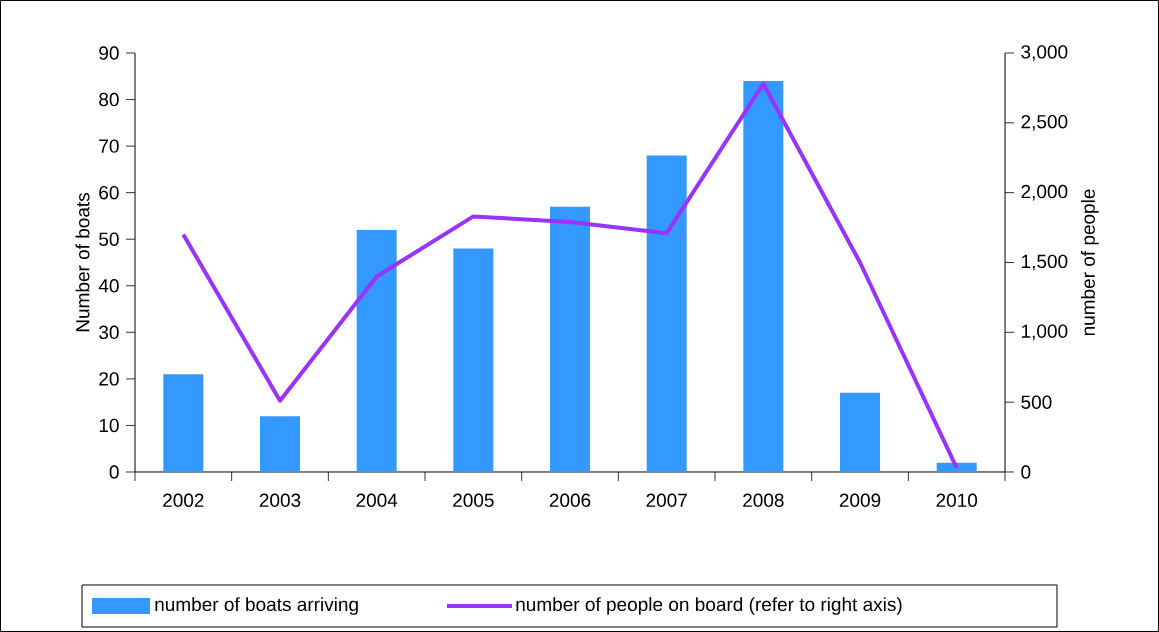  Describe the element at coordinates (1044, 192) in the screenshot. I see `y2-tick-label: 2,000` at that location.